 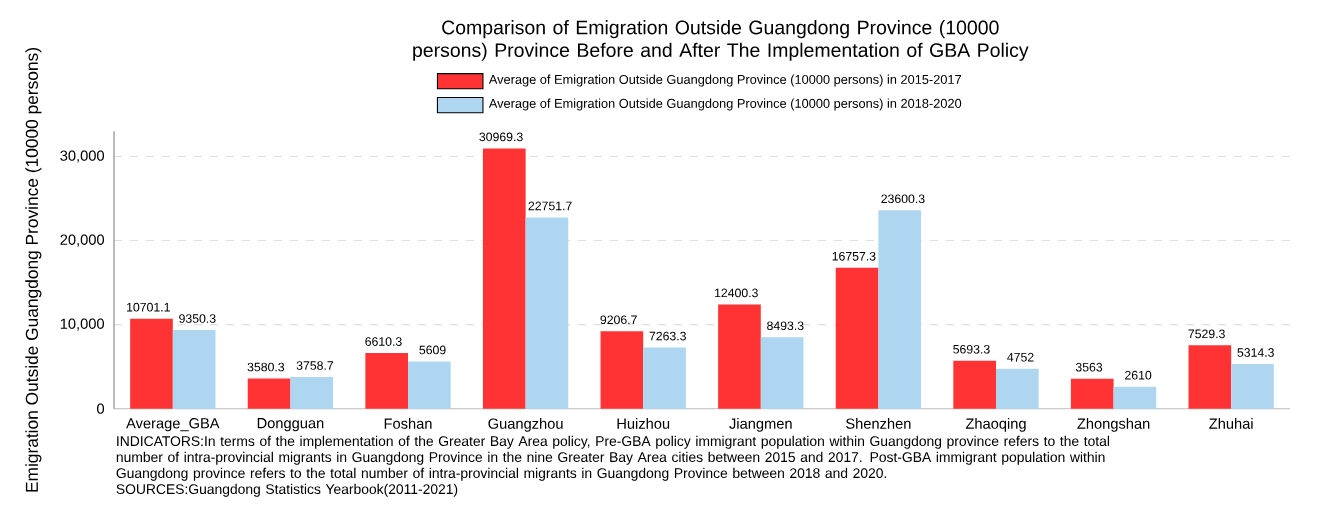 I want to click on chart-title: Comparison of Emigration Outside Guangdong Province (10000 persons) Province Before and After The Implementation of GBA Policy, so click(x=721, y=40).